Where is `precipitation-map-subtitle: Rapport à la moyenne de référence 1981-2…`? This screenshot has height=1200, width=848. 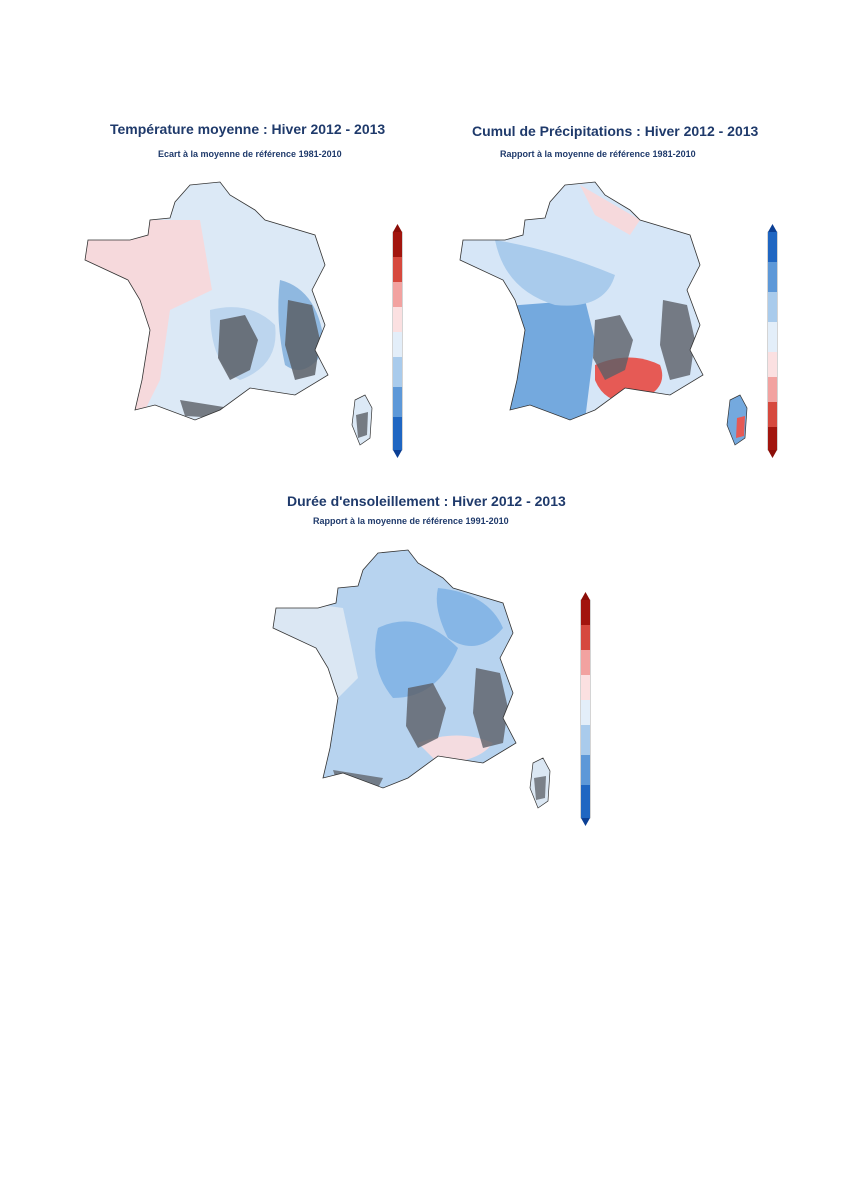 precipitation-map-subtitle: Rapport à la moyenne de référence 1981-2… is located at coordinates (598, 154).